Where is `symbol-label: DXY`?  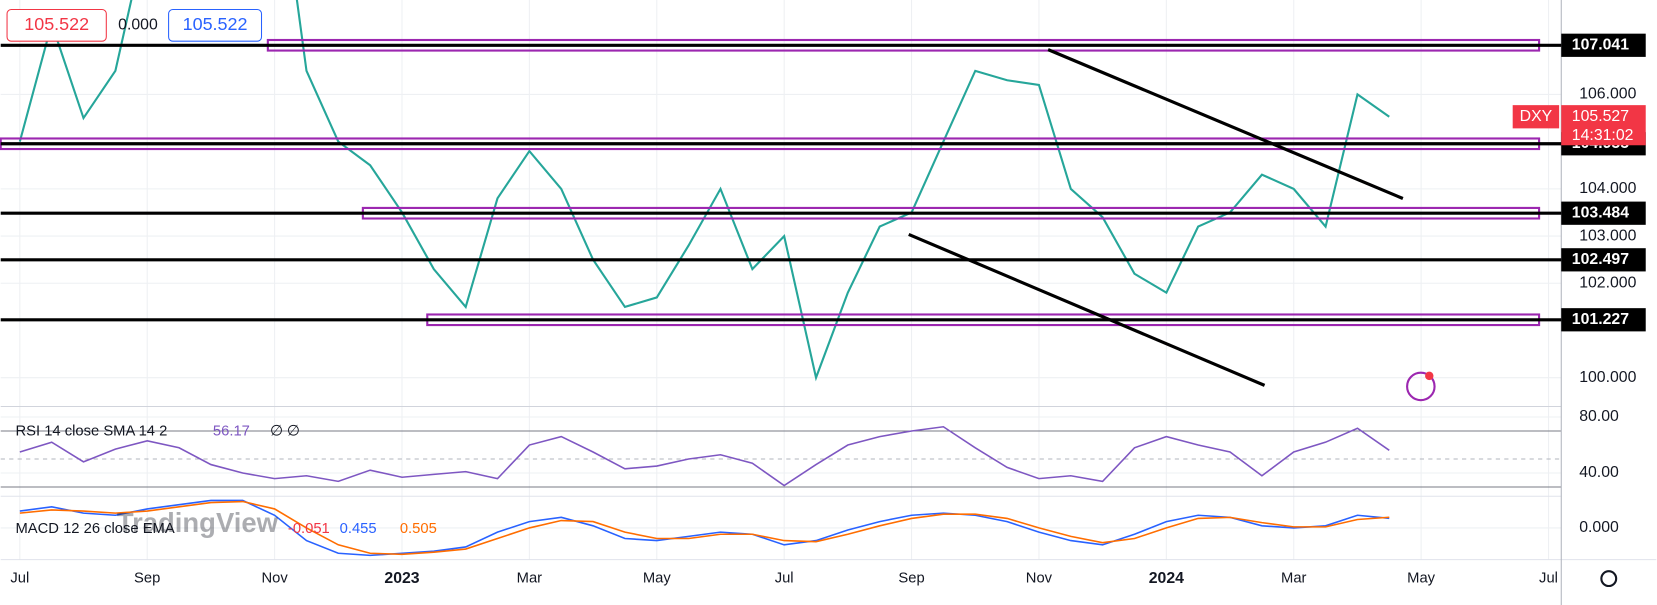
symbol-label: DXY is located at coordinates (1536, 116).